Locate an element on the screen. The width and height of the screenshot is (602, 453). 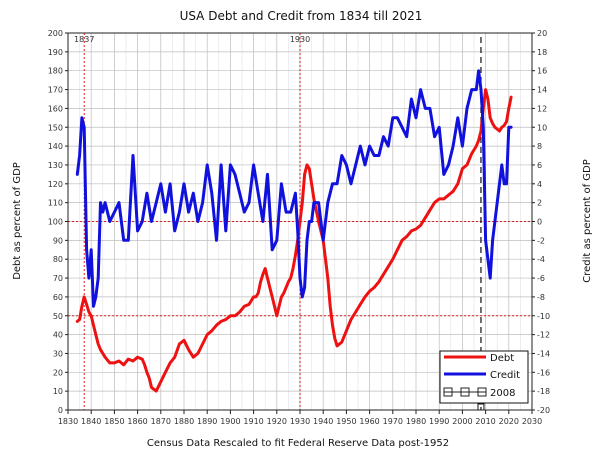
y-left-tick-label: 40 is located at coordinates (58, 335).